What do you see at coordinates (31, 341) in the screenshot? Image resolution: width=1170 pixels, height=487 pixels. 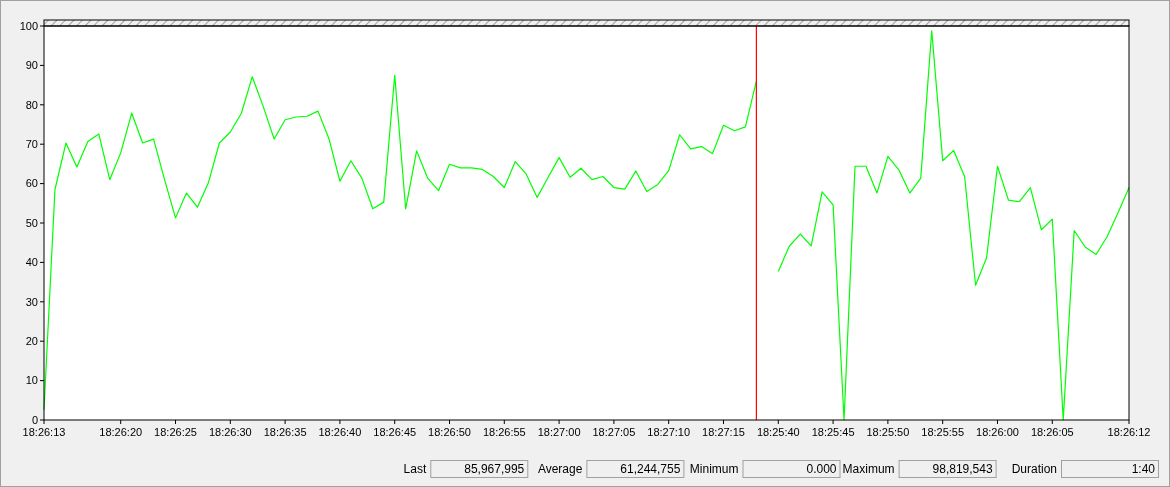 I see `y-tick-label: 20` at bounding box center [31, 341].